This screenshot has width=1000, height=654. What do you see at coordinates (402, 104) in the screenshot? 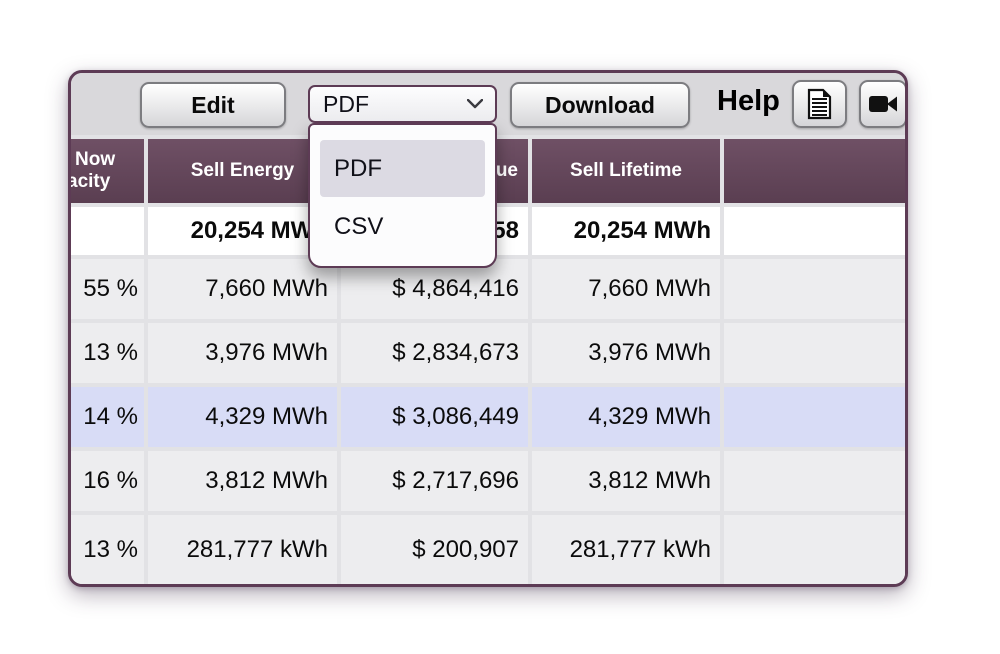
I see `format-select: PDF` at bounding box center [402, 104].